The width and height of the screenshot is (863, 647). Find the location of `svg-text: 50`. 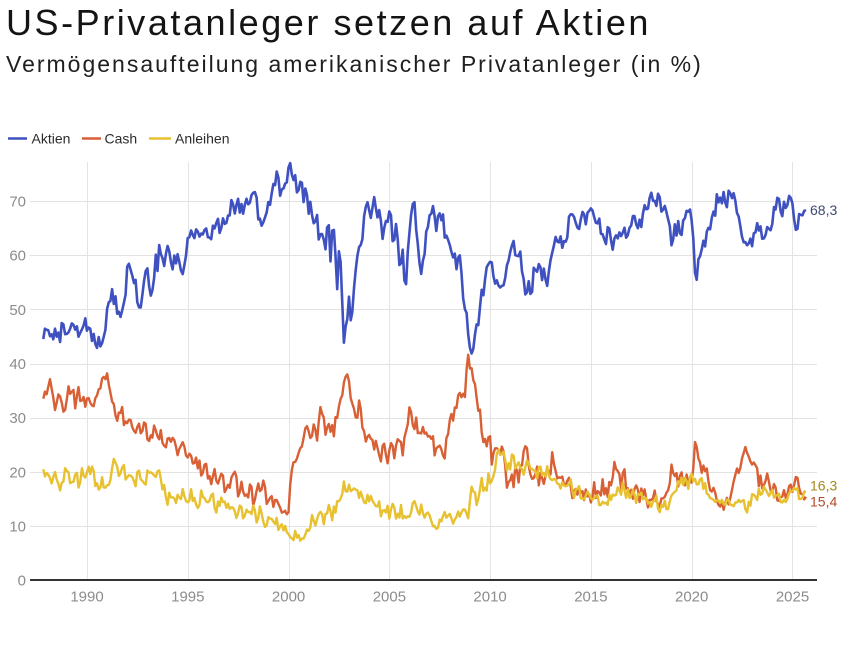

svg-text: 50 is located at coordinates (17, 310).